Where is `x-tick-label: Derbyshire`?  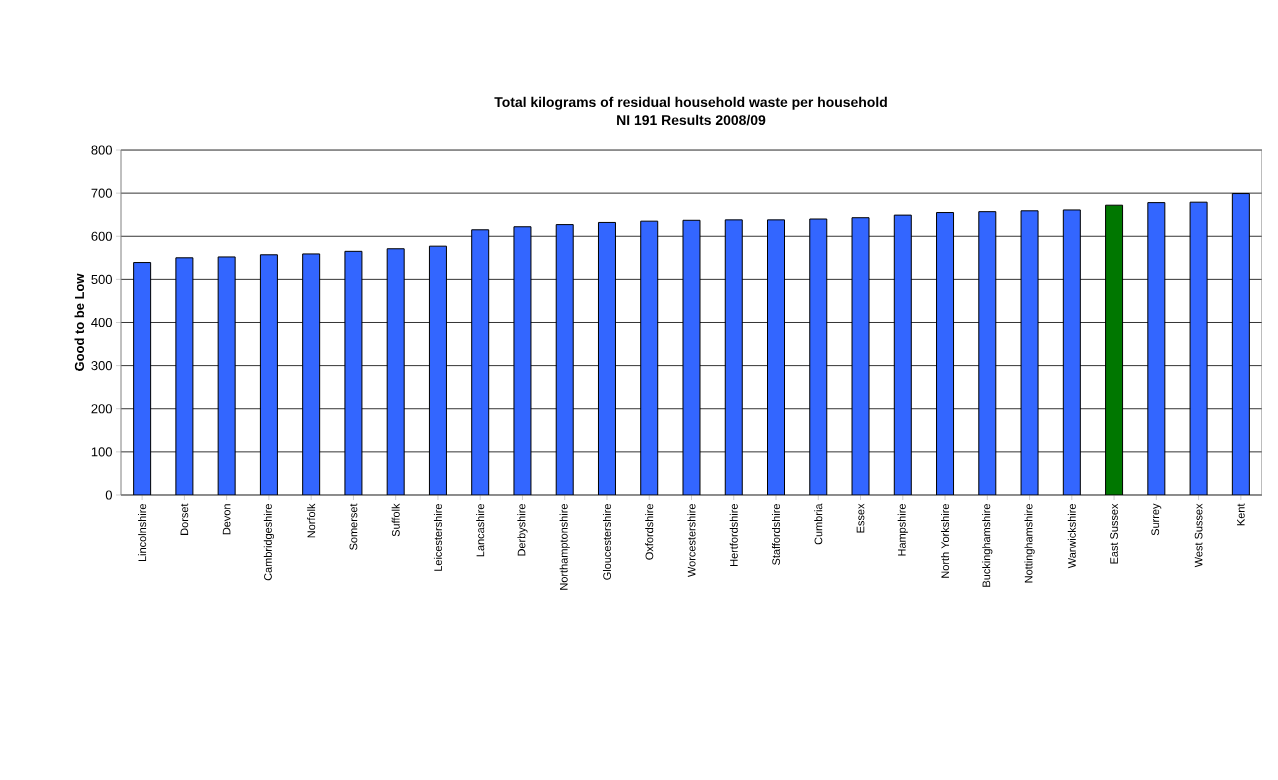
x-tick-label: Derbyshire is located at coordinates (522, 530).